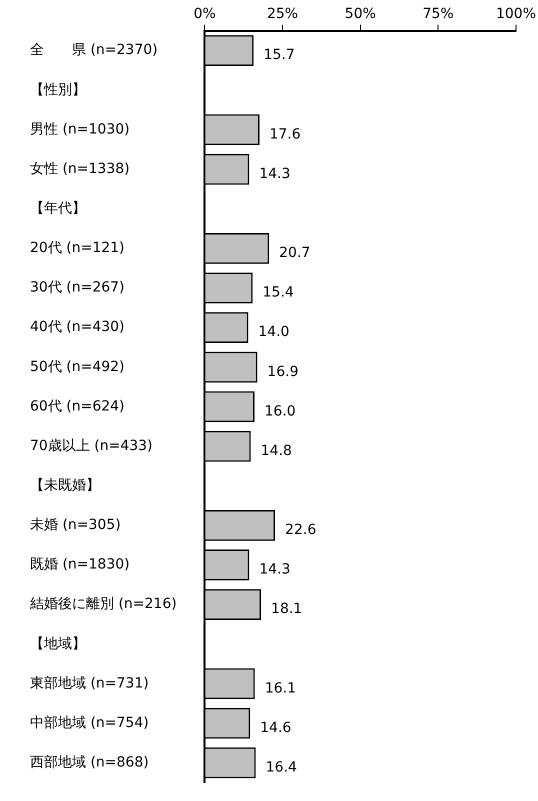  Describe the element at coordinates (77, 406) in the screenshot. I see `y-tick-label: 60代 (n=624)` at that location.